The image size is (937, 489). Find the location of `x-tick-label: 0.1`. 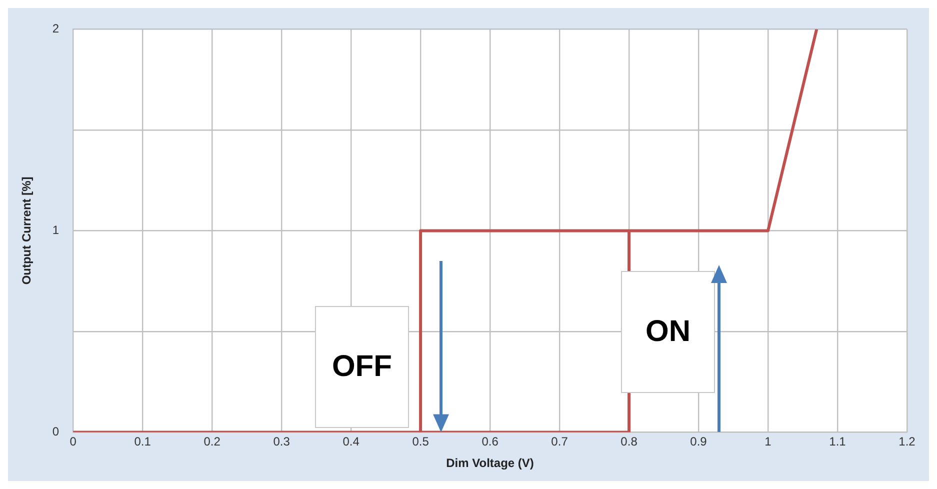

x-tick-label: 0.1 is located at coordinates (143, 441).